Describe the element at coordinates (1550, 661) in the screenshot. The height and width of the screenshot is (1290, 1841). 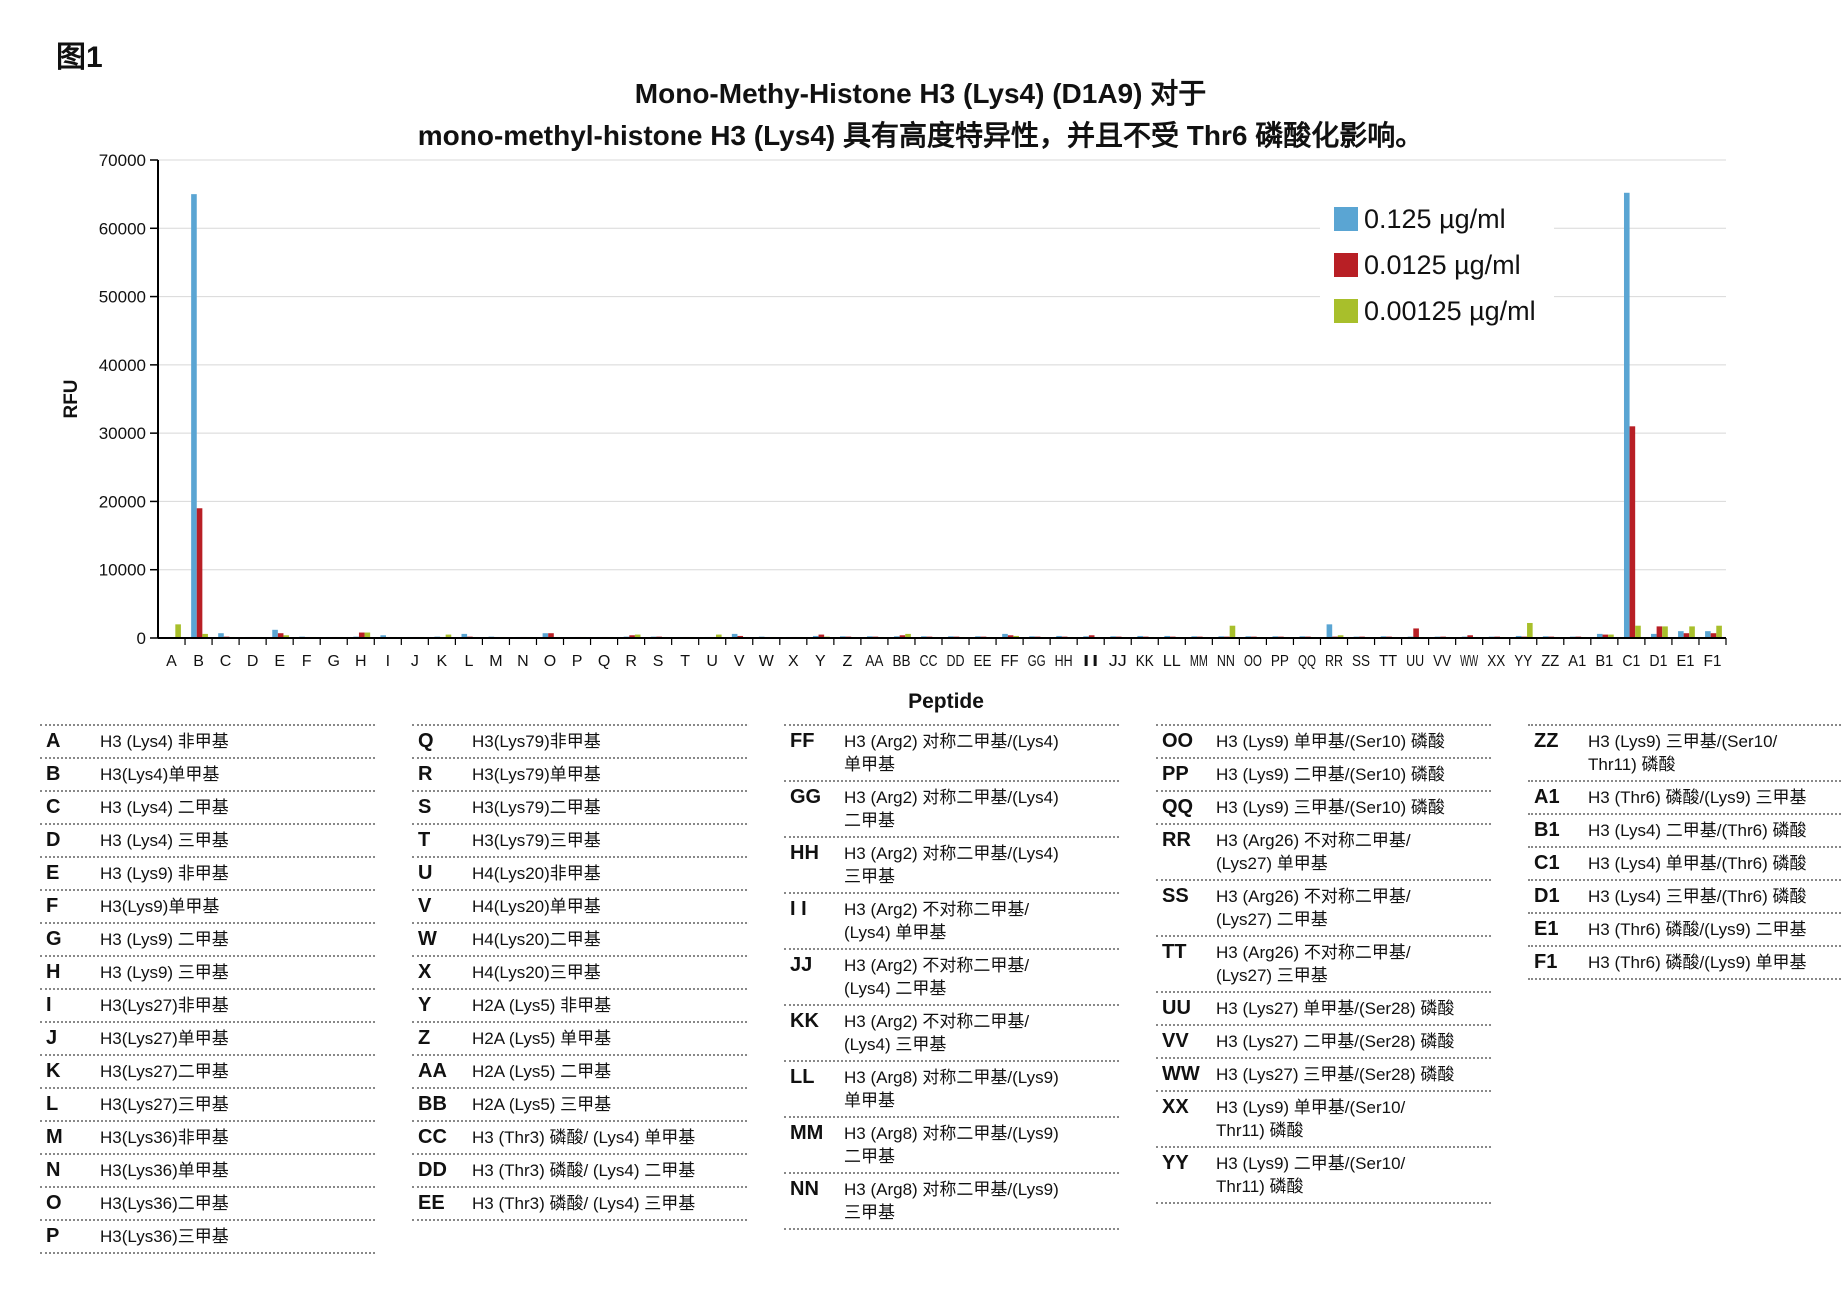
I see `x-tick-label: ZZ` at that location.